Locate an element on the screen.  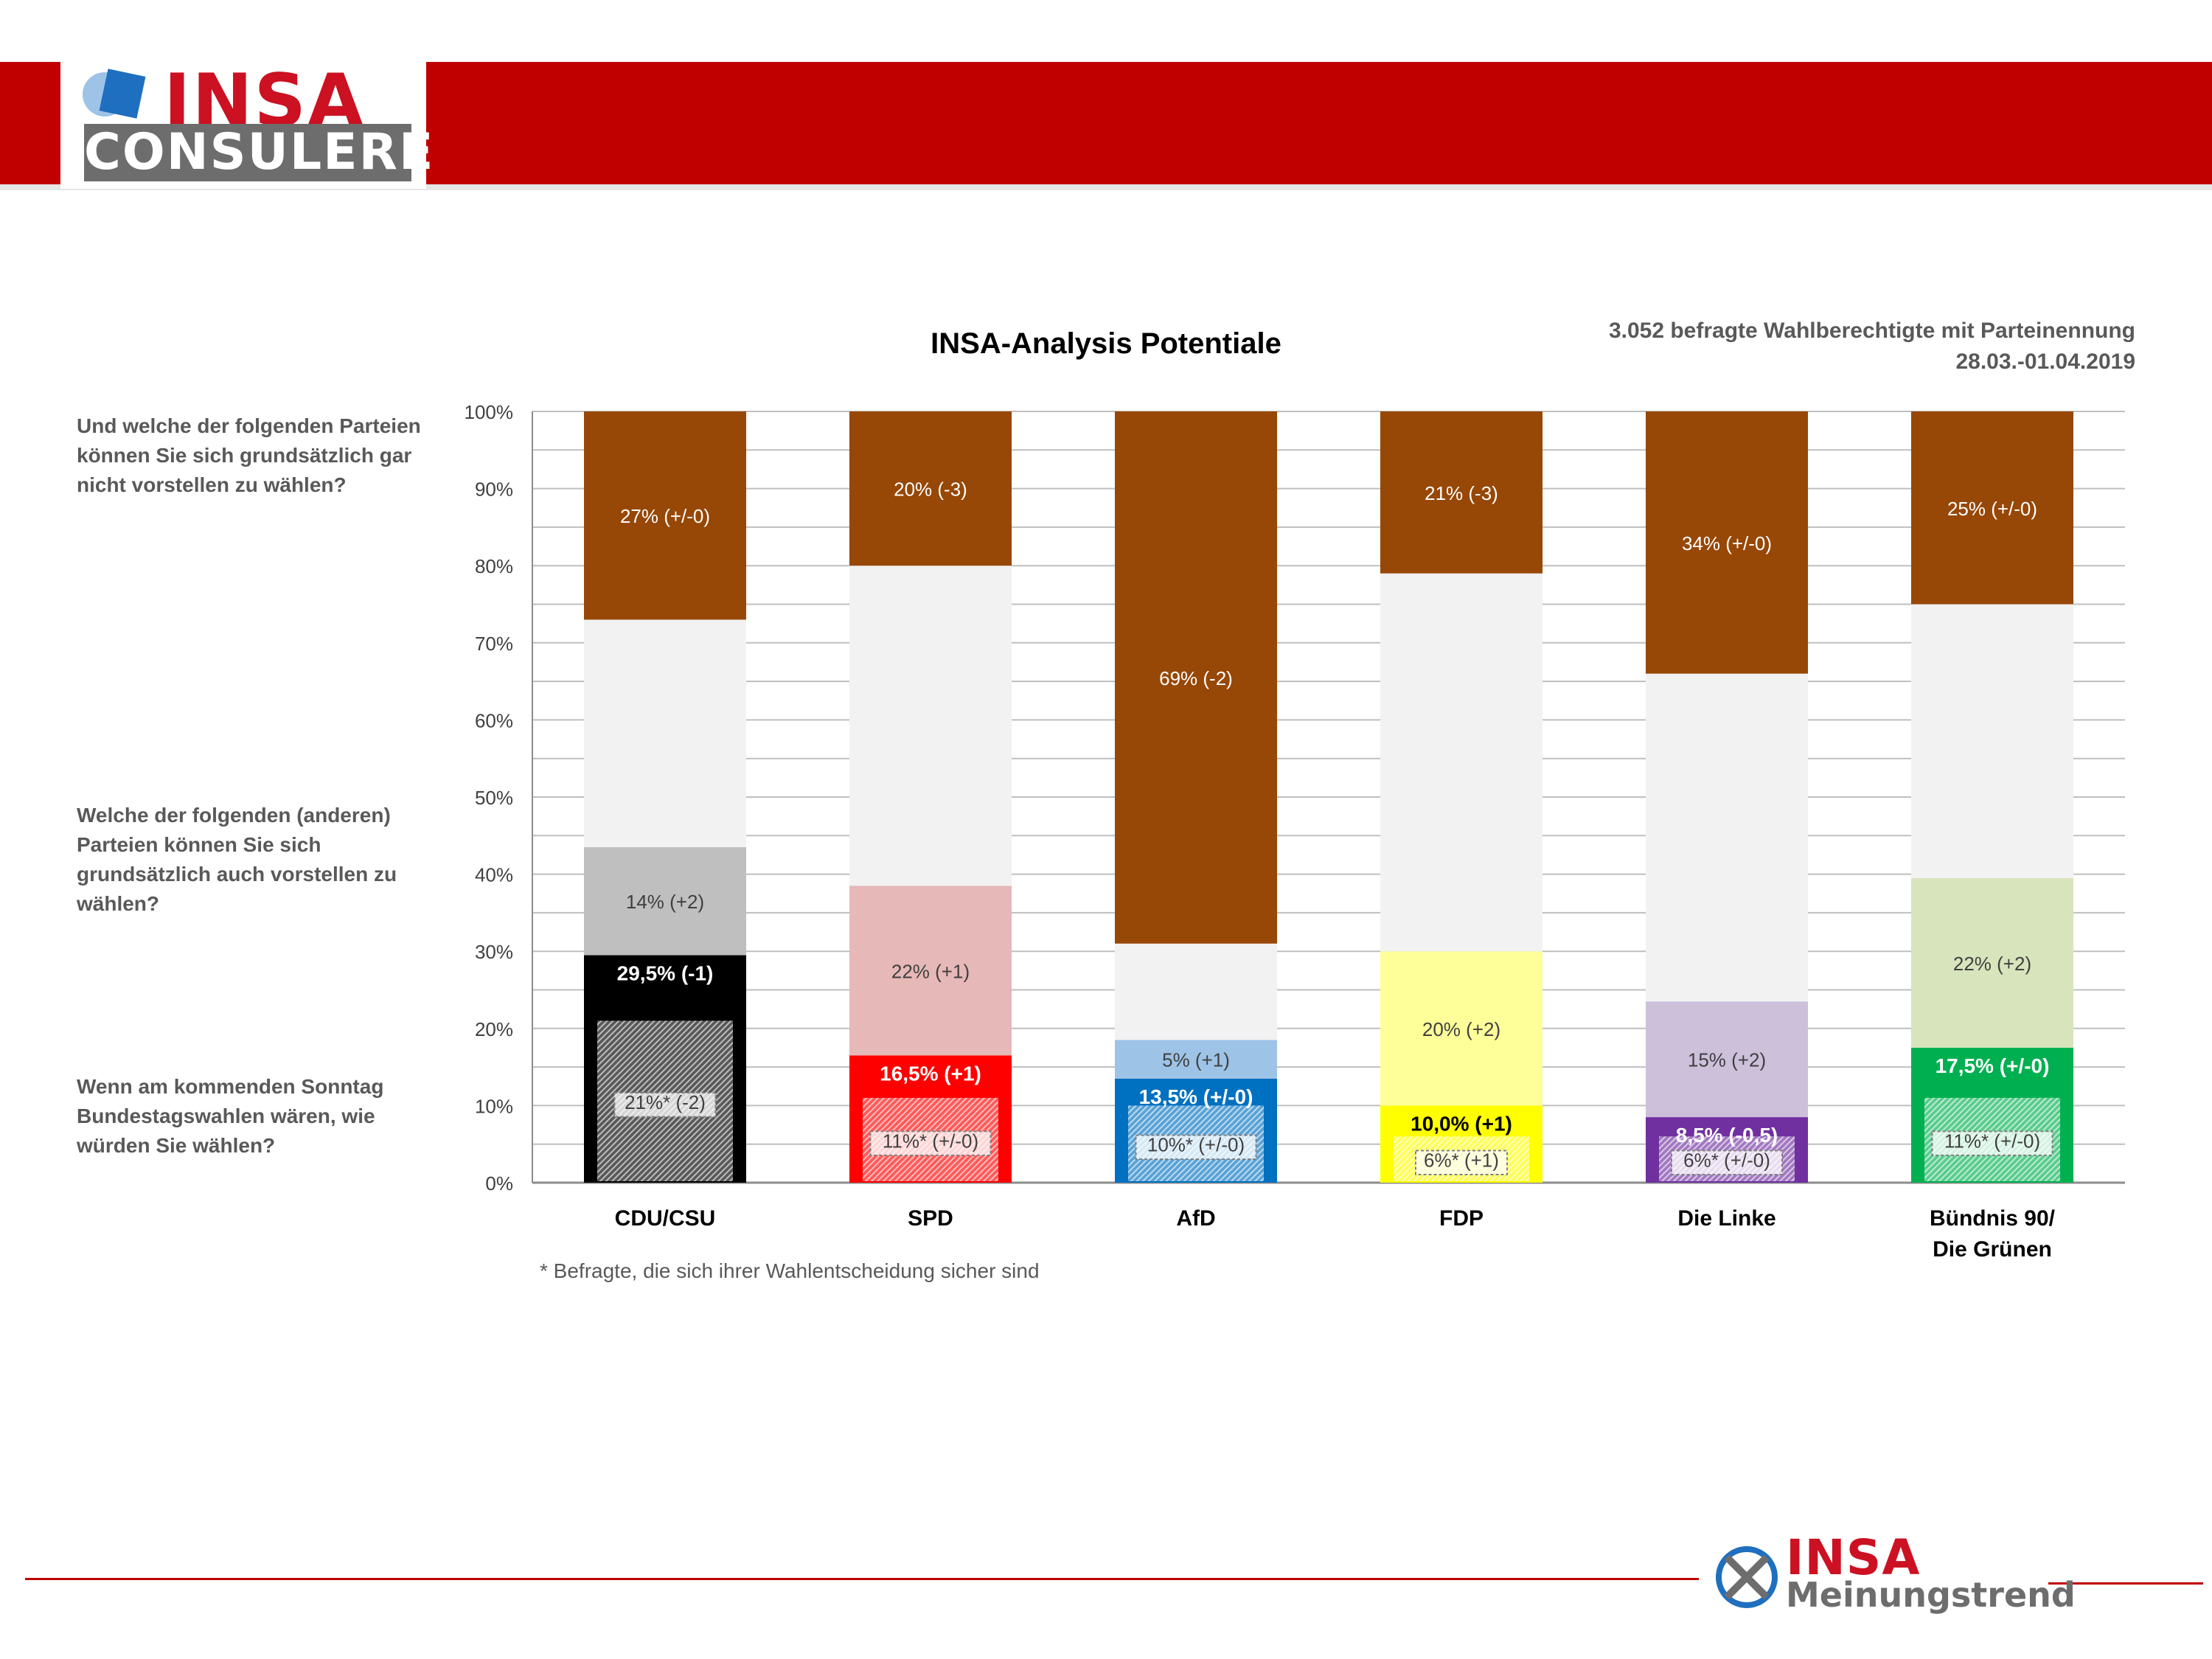
y-tick-label: 70% is located at coordinates (494, 644).